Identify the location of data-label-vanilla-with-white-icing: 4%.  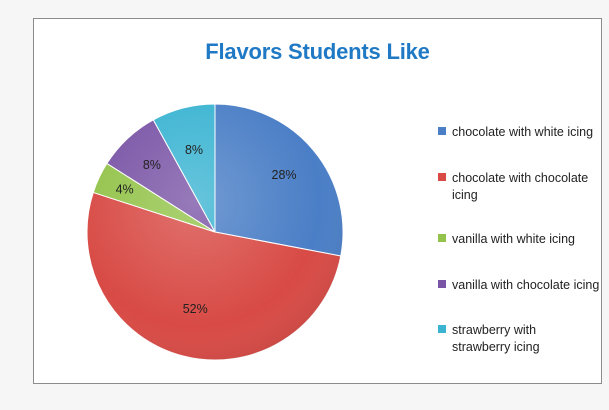
(125, 189).